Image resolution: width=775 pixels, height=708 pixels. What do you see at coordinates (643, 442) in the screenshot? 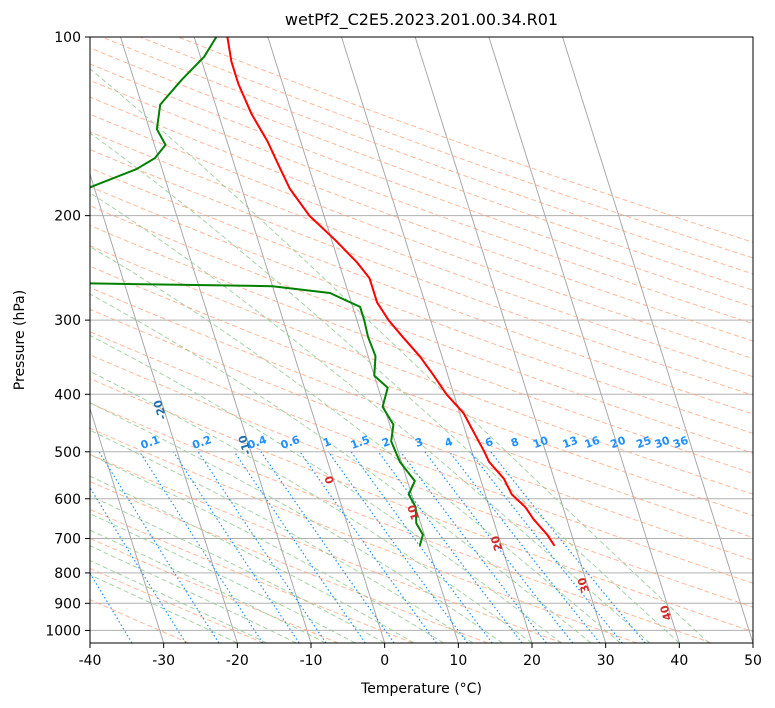
I see `mixing-ratio-label: 25` at bounding box center [643, 442].